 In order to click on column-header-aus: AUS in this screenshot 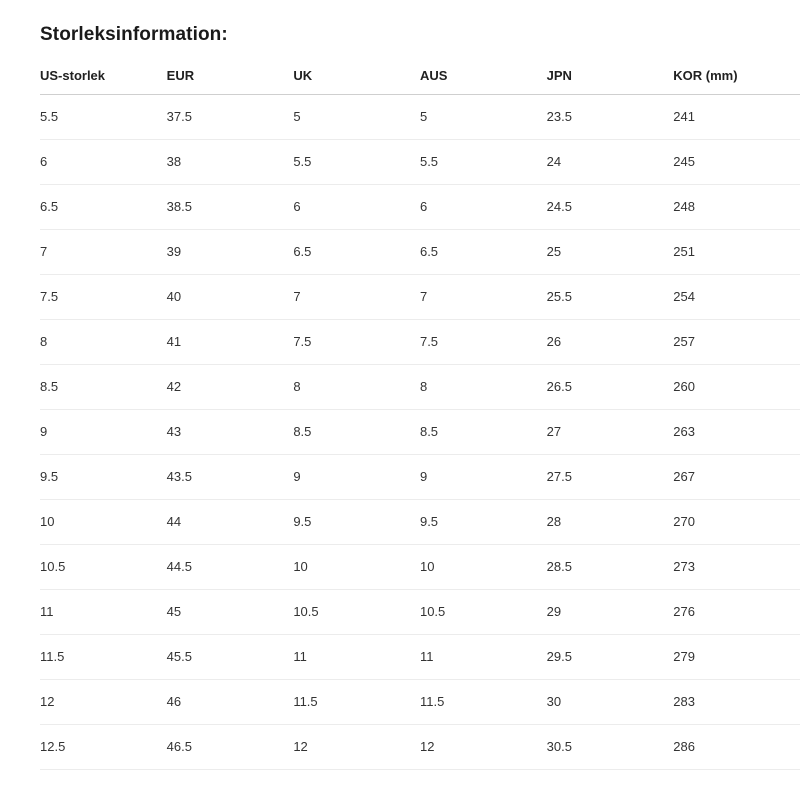, I will do `click(483, 76)`.